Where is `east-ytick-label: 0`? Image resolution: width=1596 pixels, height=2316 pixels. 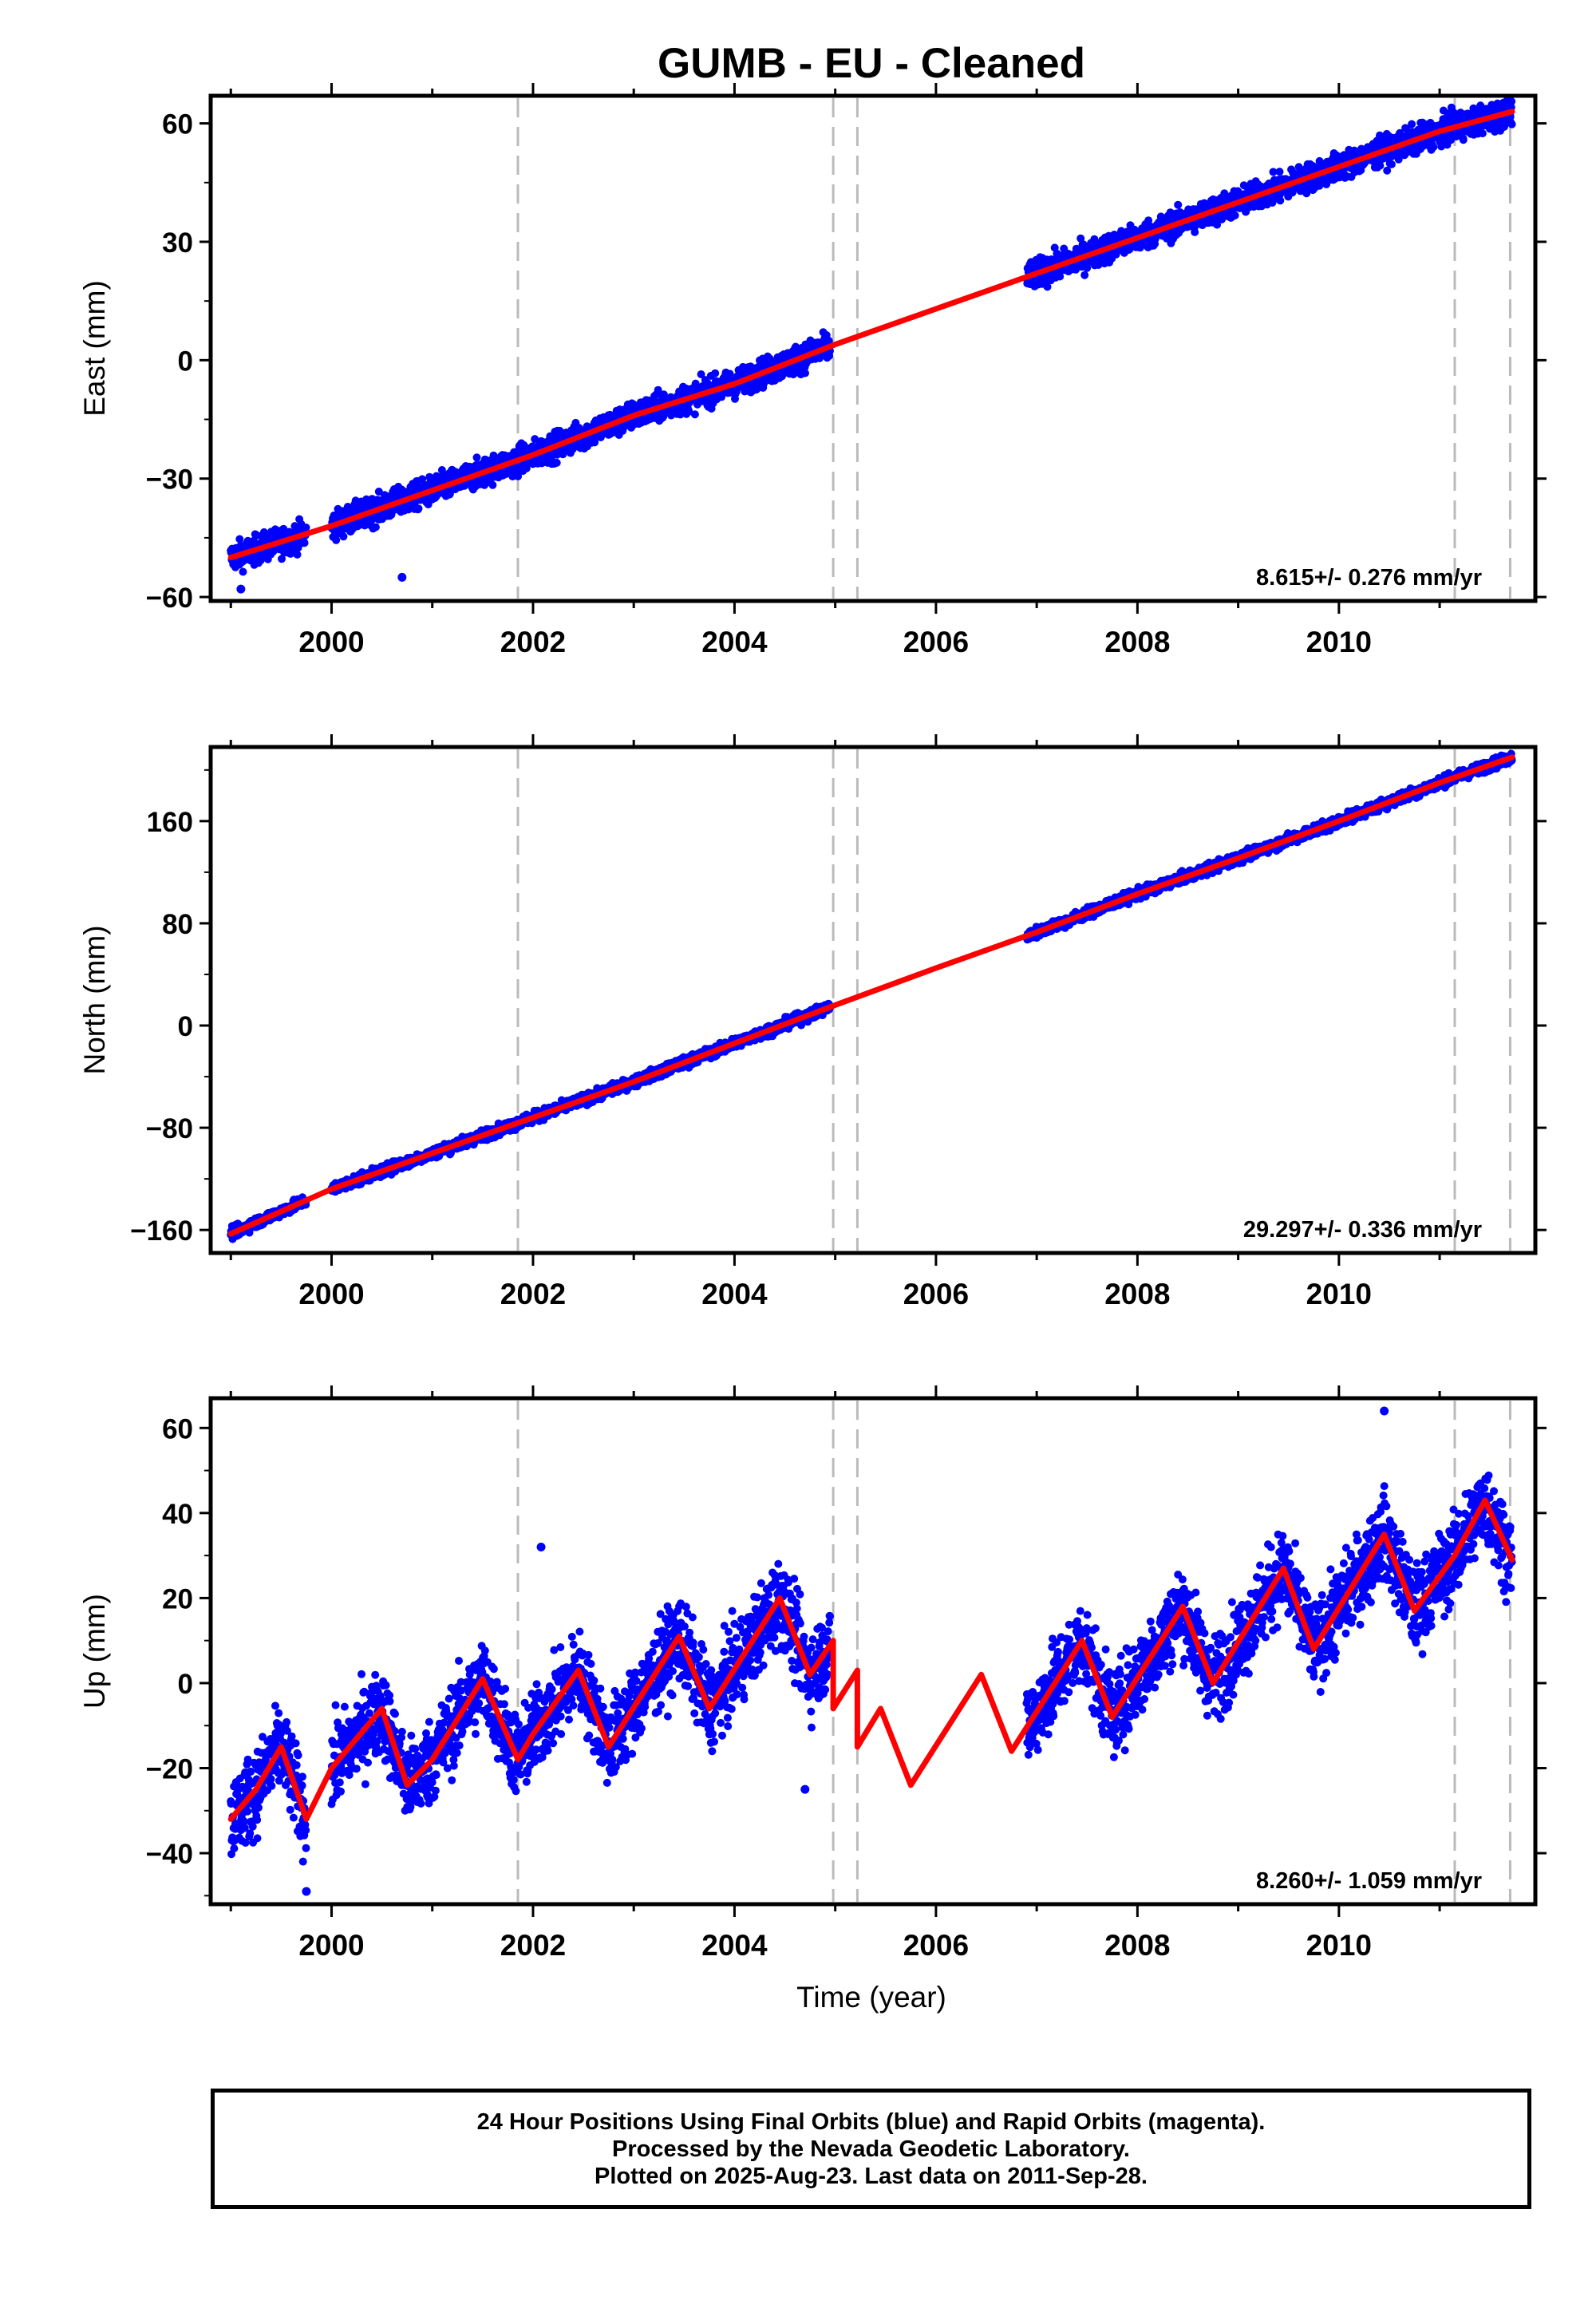
east-ytick-label: 0 is located at coordinates (185, 361).